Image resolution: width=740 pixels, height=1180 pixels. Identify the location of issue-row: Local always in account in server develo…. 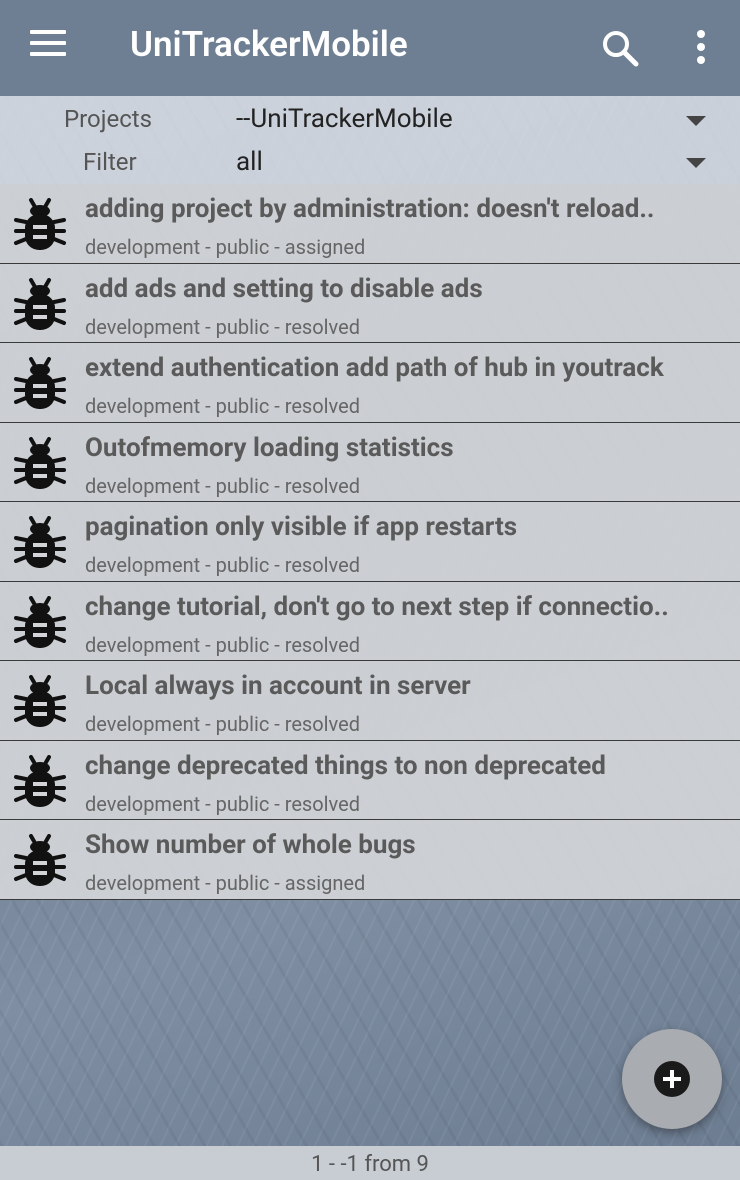
(370, 701).